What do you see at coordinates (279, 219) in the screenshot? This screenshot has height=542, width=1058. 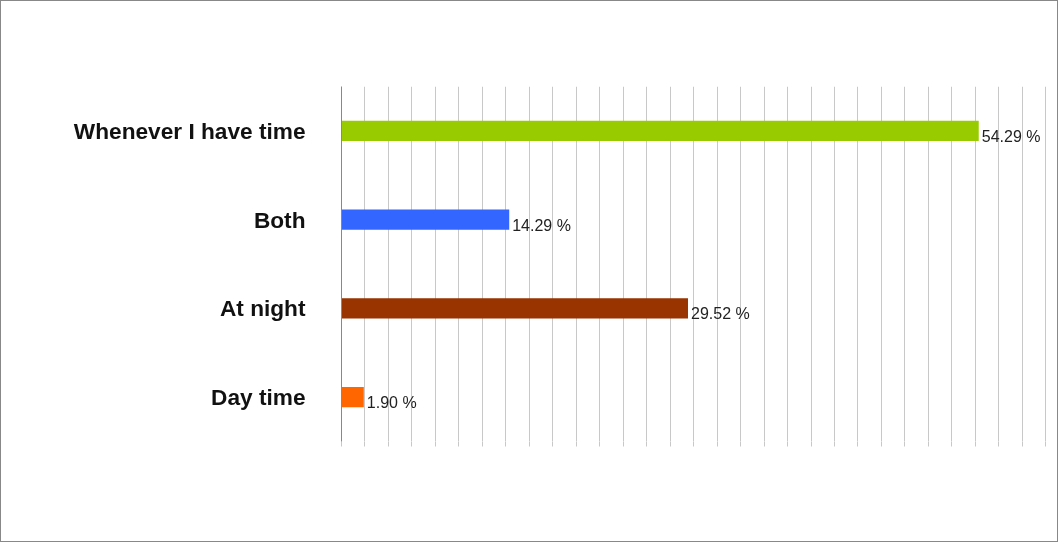 I see `y-tick-label: Both` at bounding box center [279, 219].